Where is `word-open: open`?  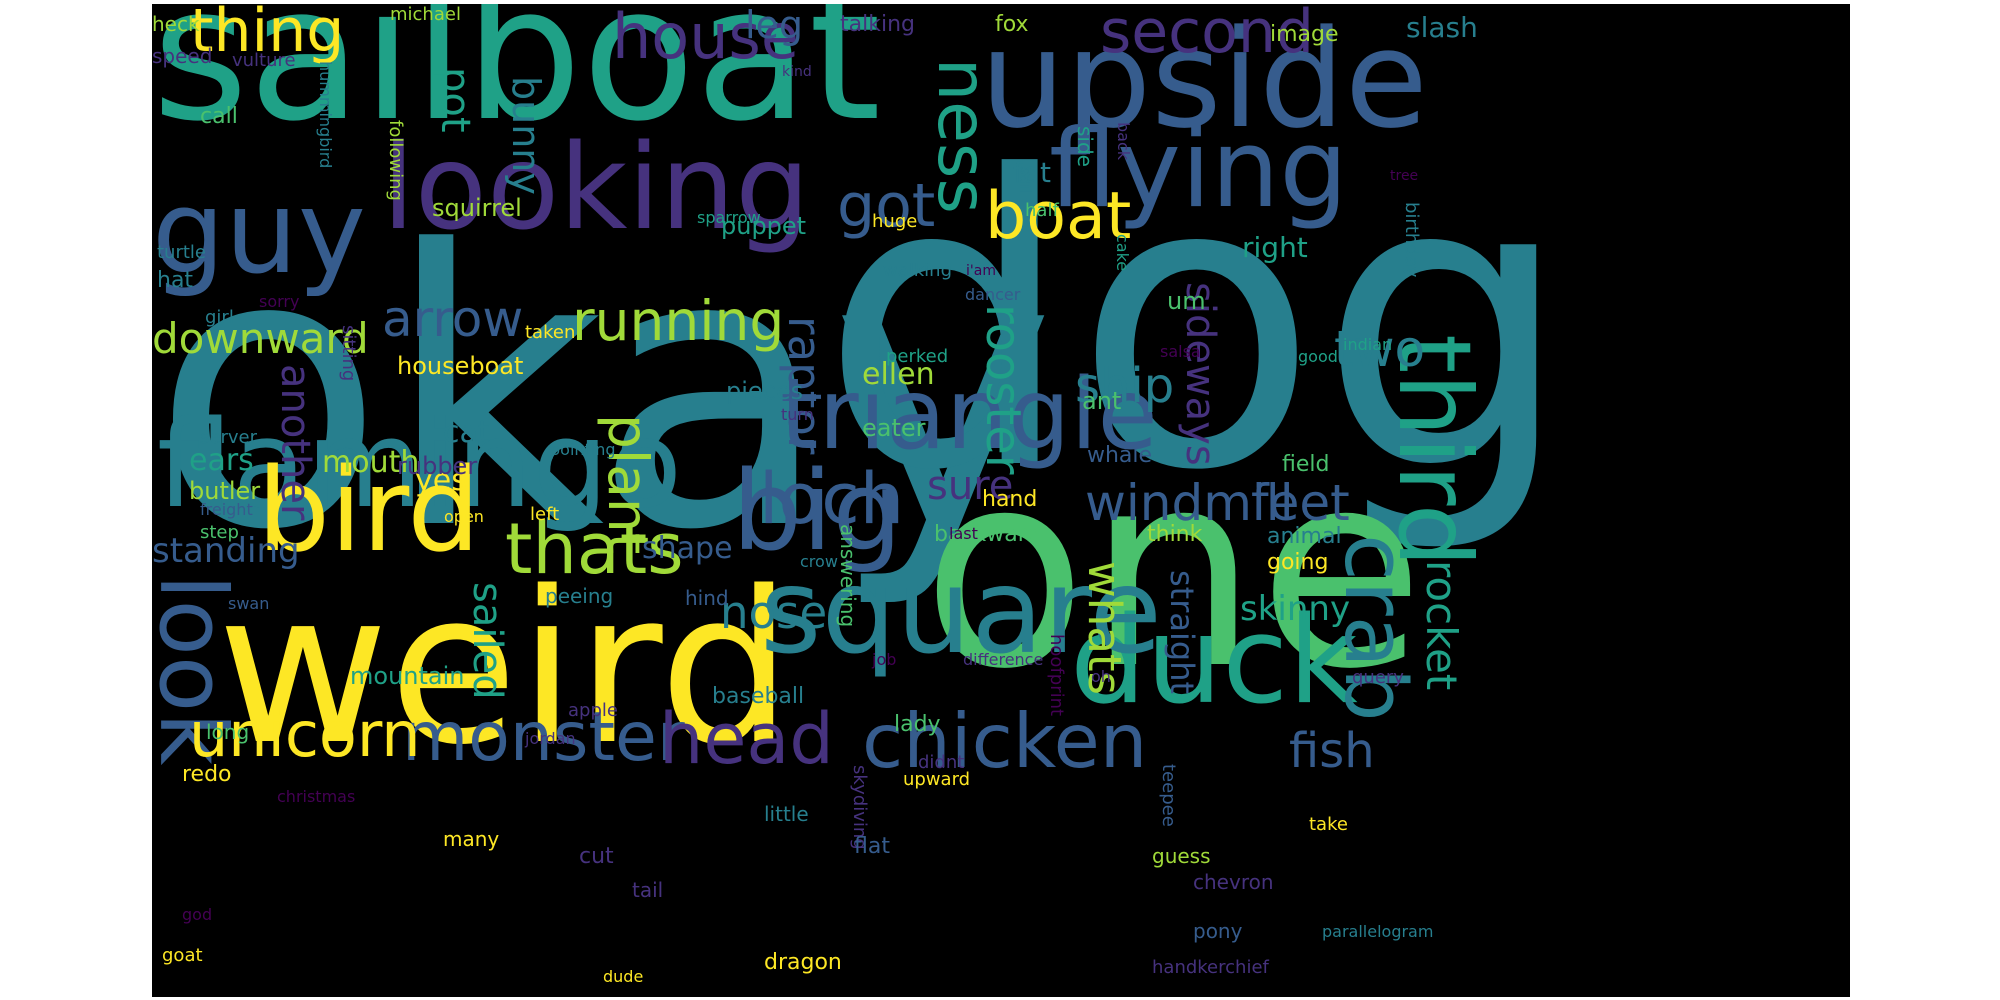
word-open: open is located at coordinates (464, 516).